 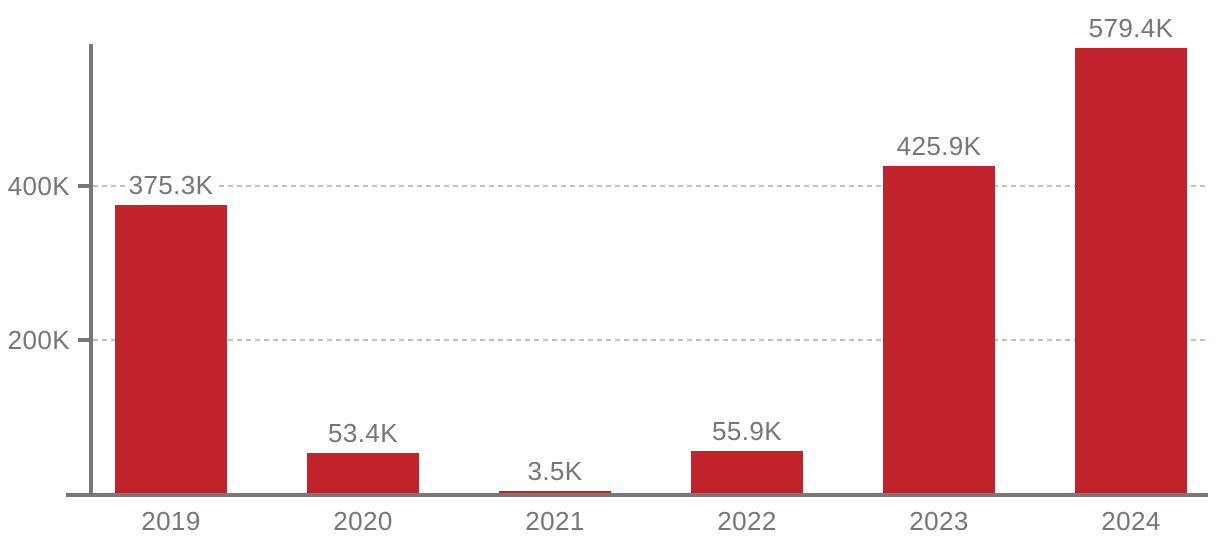 I want to click on gridline-400K, so click(x=650, y=186).